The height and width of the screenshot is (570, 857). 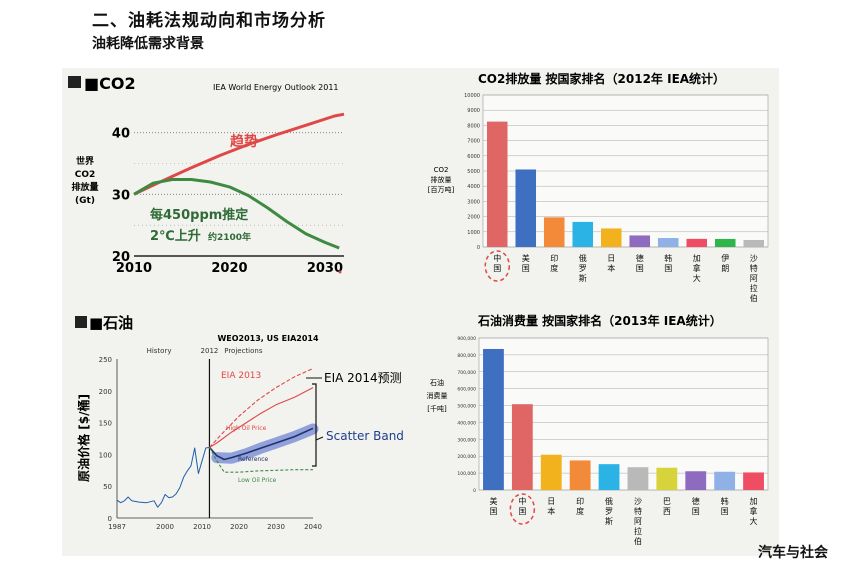 What do you see at coordinates (239, 527) in the screenshot?
I see `oil-x-tick: 2020` at bounding box center [239, 527].